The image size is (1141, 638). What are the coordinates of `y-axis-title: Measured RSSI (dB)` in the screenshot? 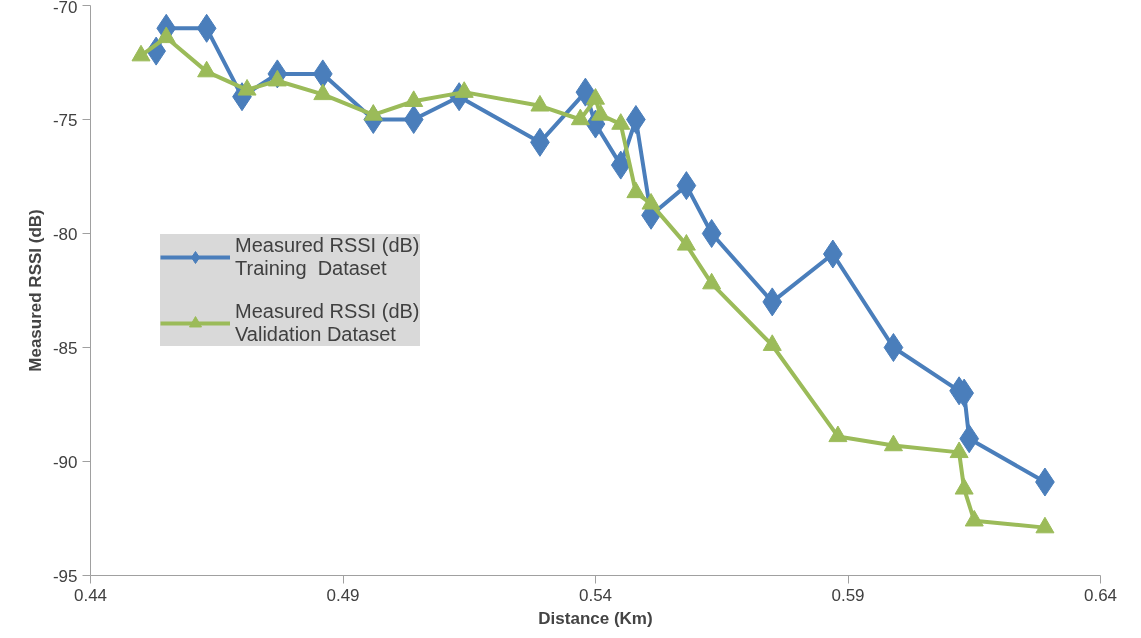 It's located at (35, 290).